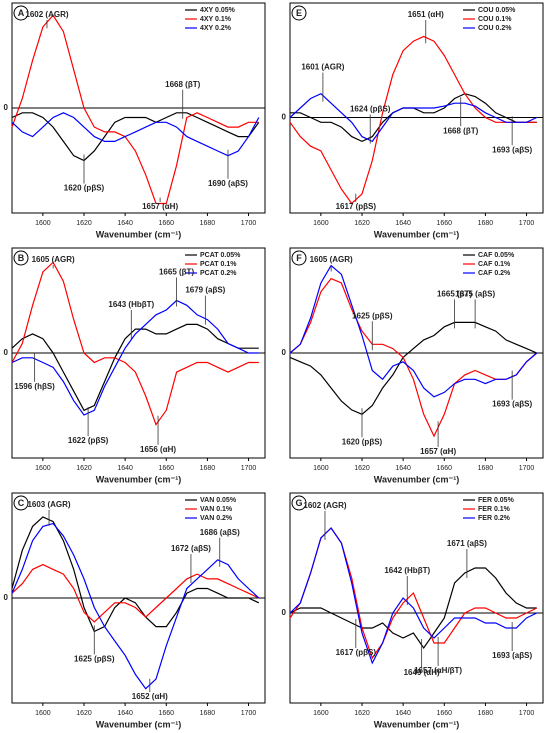  Describe the element at coordinates (218, 10) in the screenshot. I see `legend-label: 4XY 0.05%` at that location.